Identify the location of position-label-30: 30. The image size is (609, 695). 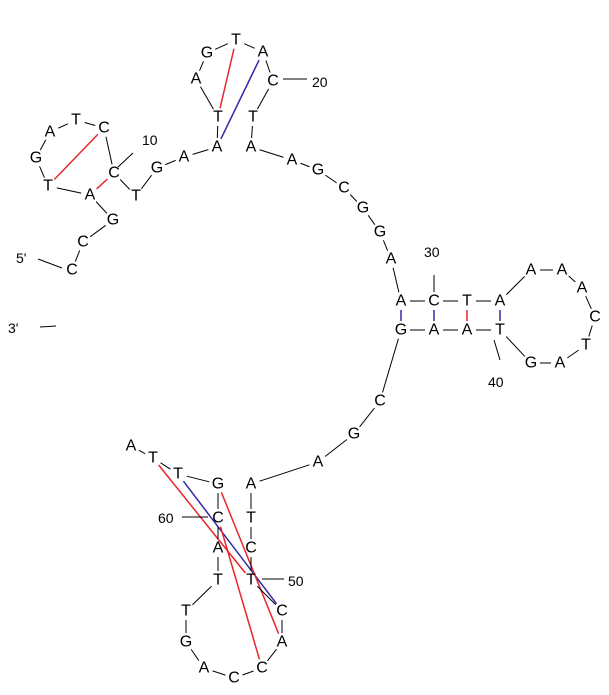
(432, 252).